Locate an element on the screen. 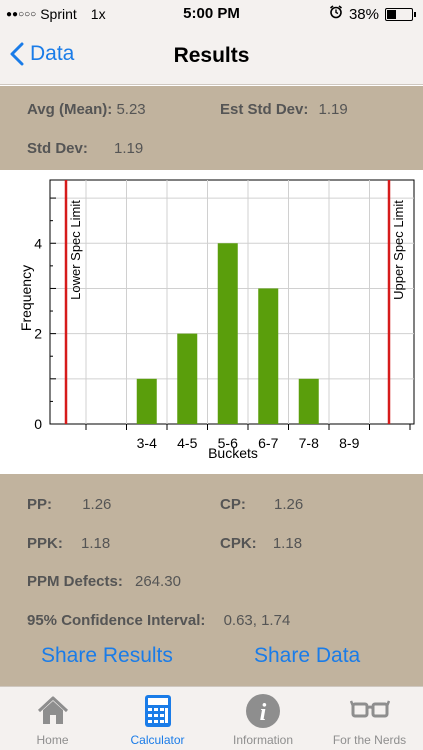  back-label: Data is located at coordinates (52, 53).